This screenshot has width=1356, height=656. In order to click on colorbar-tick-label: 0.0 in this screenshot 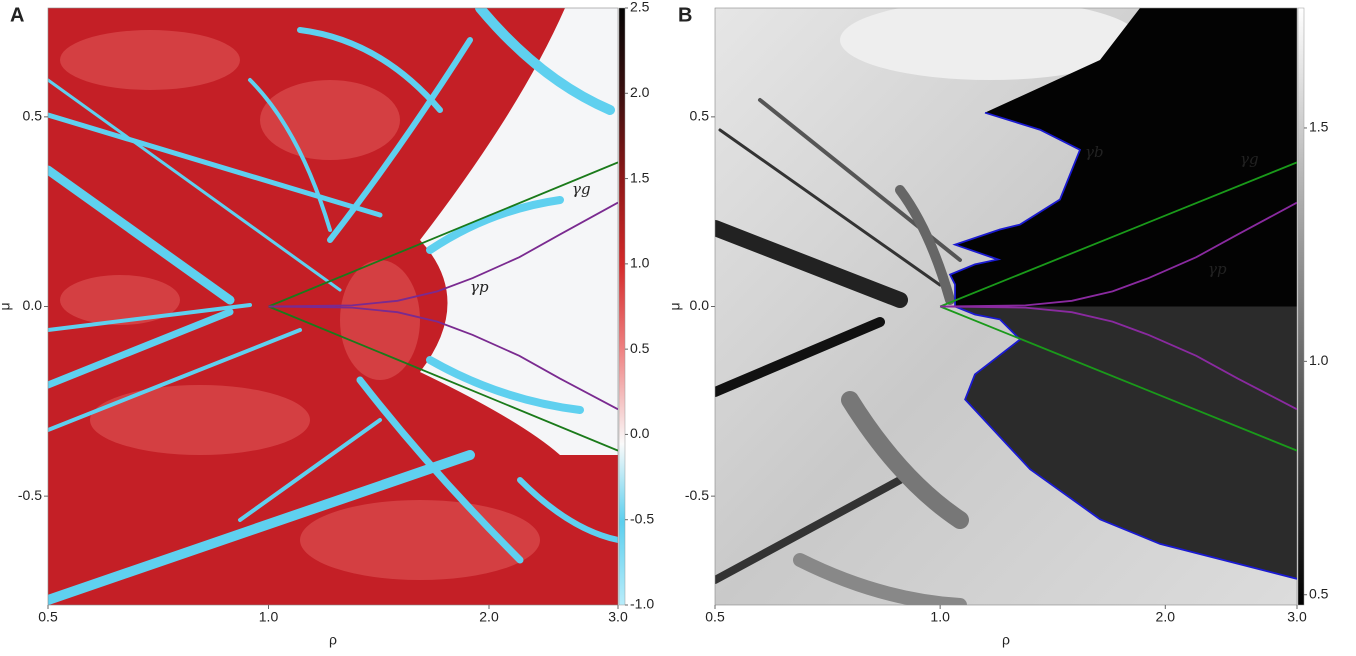, I will do `click(640, 433)`.